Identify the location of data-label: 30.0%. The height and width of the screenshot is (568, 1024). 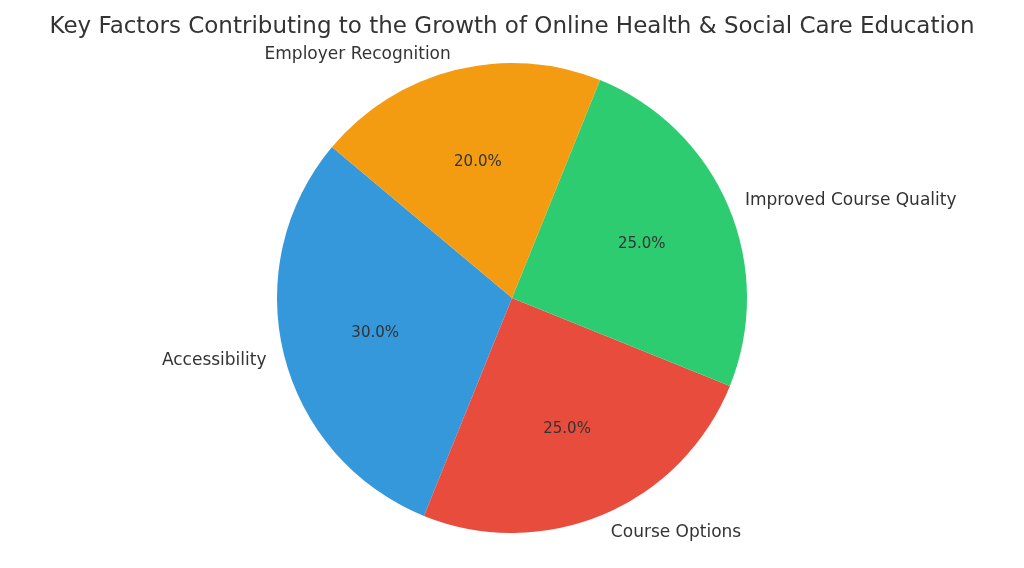
(375, 332).